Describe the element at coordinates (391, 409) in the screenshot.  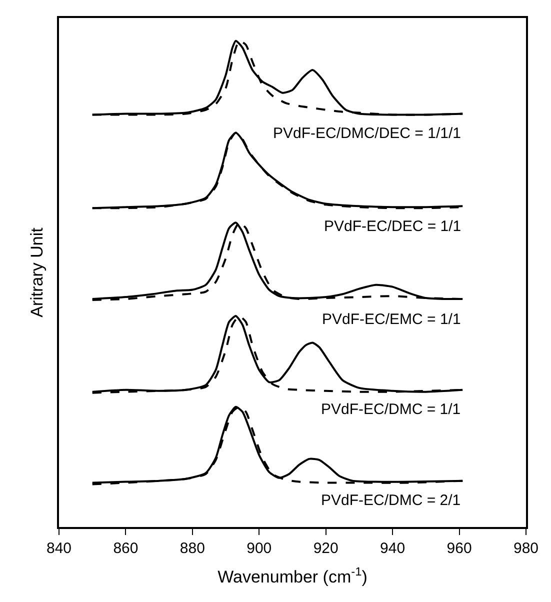
I see `series-label: PVdF-EC/DMC = 1/1` at that location.